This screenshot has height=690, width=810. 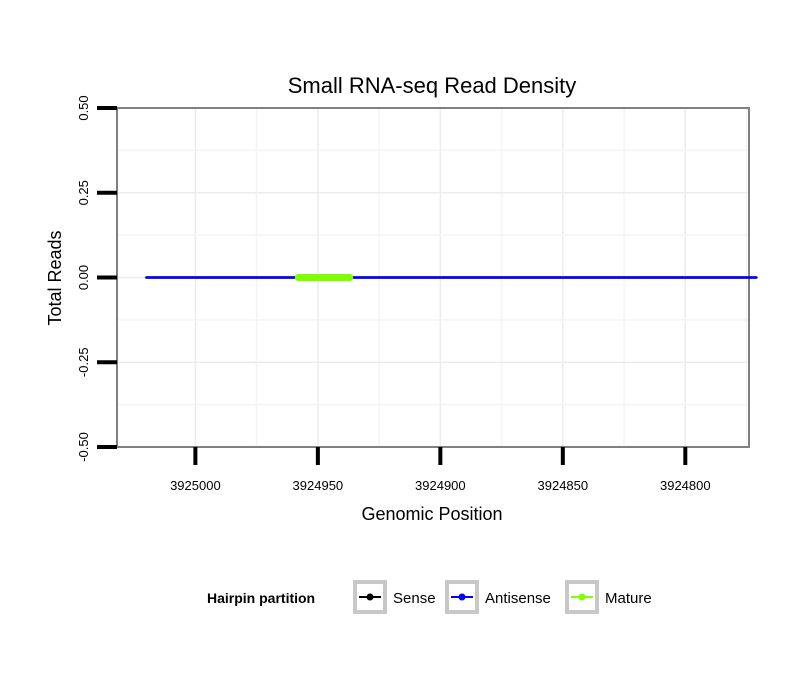 What do you see at coordinates (83, 362) in the screenshot?
I see `y-tick-label-1: -0.25` at bounding box center [83, 362].